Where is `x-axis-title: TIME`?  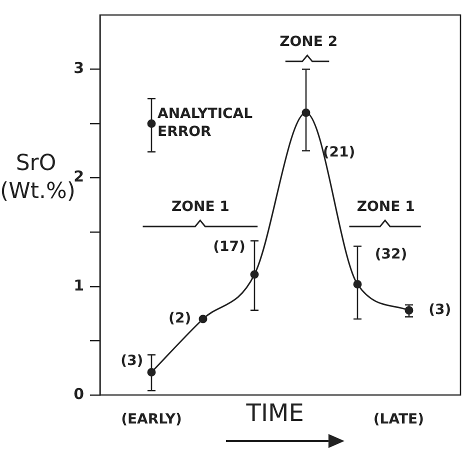
x-axis-title: TIME is located at coordinates (274, 413).